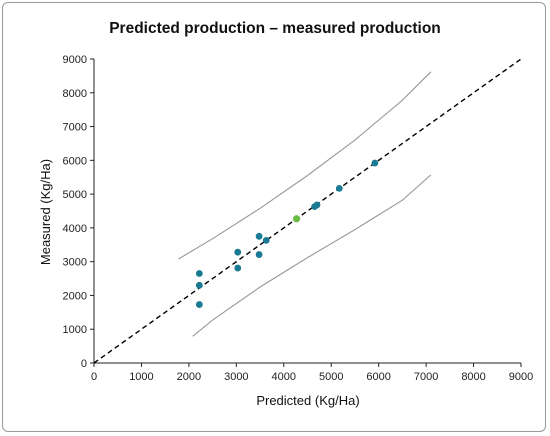 The image size is (550, 436). Describe the element at coordinates (94, 377) in the screenshot. I see `x-tick-label: 0` at that location.